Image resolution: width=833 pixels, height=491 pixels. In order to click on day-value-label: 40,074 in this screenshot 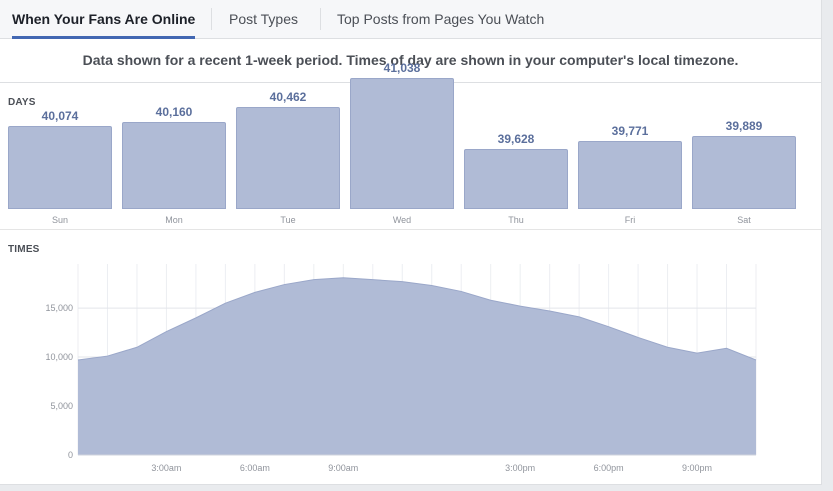, I will do `click(60, 116)`.